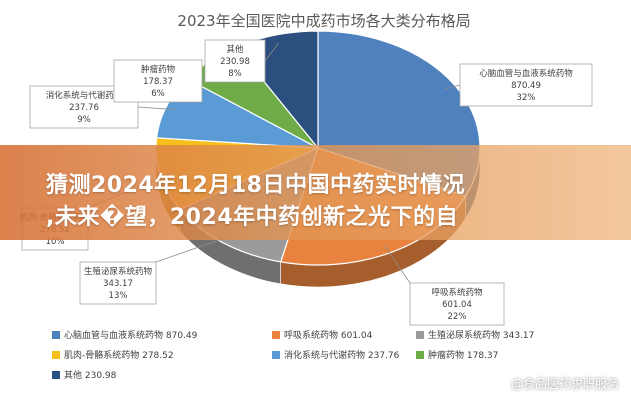 The image size is (631, 400). I want to click on callout-label-6: 其他, so click(235, 49).